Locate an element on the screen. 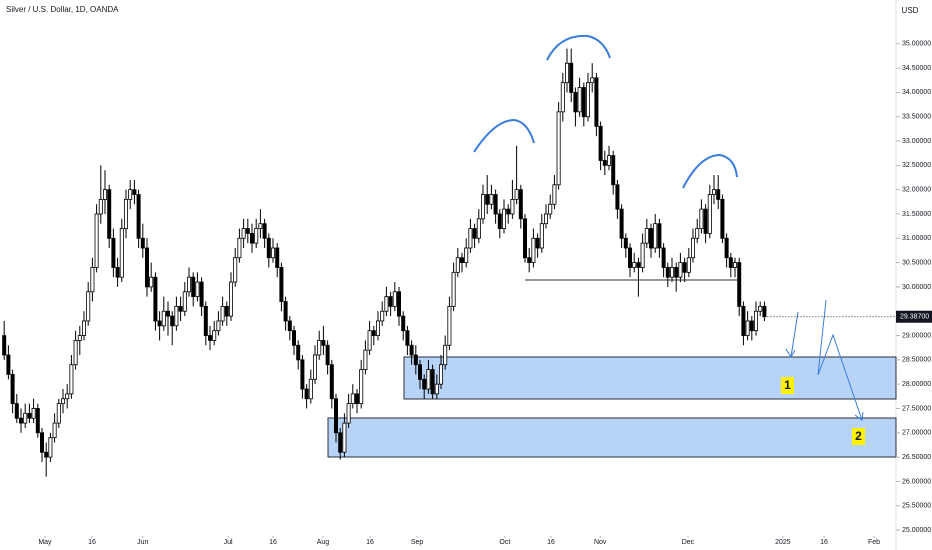  chart-title: Silver / U.S. Dollar, 1D, OANDA is located at coordinates (62, 9).